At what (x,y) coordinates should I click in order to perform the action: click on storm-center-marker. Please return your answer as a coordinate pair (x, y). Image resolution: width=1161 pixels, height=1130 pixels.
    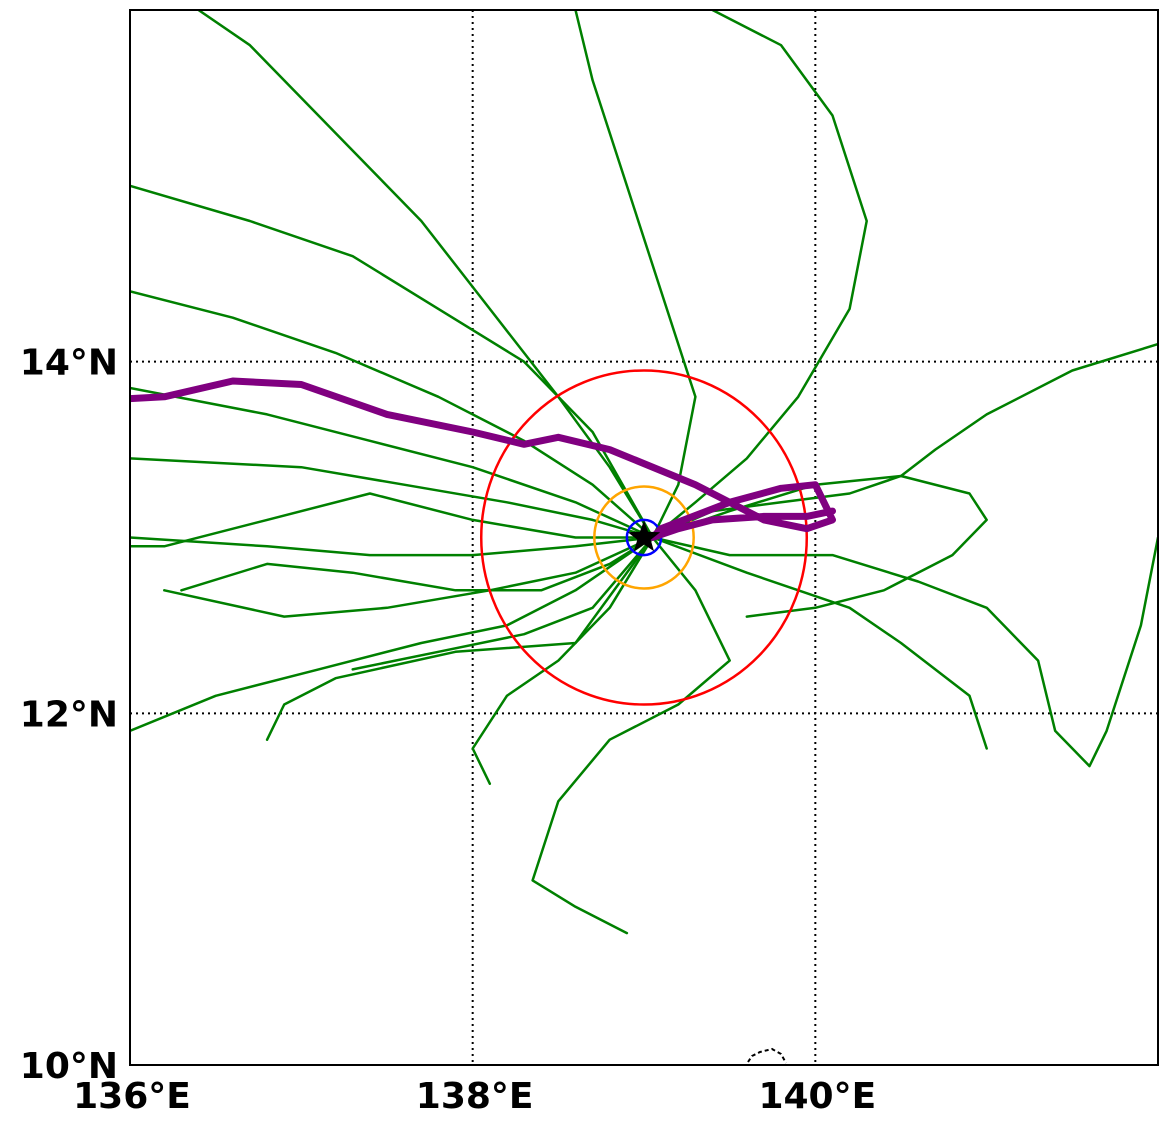
    Looking at the image, I should click on (644, 536).